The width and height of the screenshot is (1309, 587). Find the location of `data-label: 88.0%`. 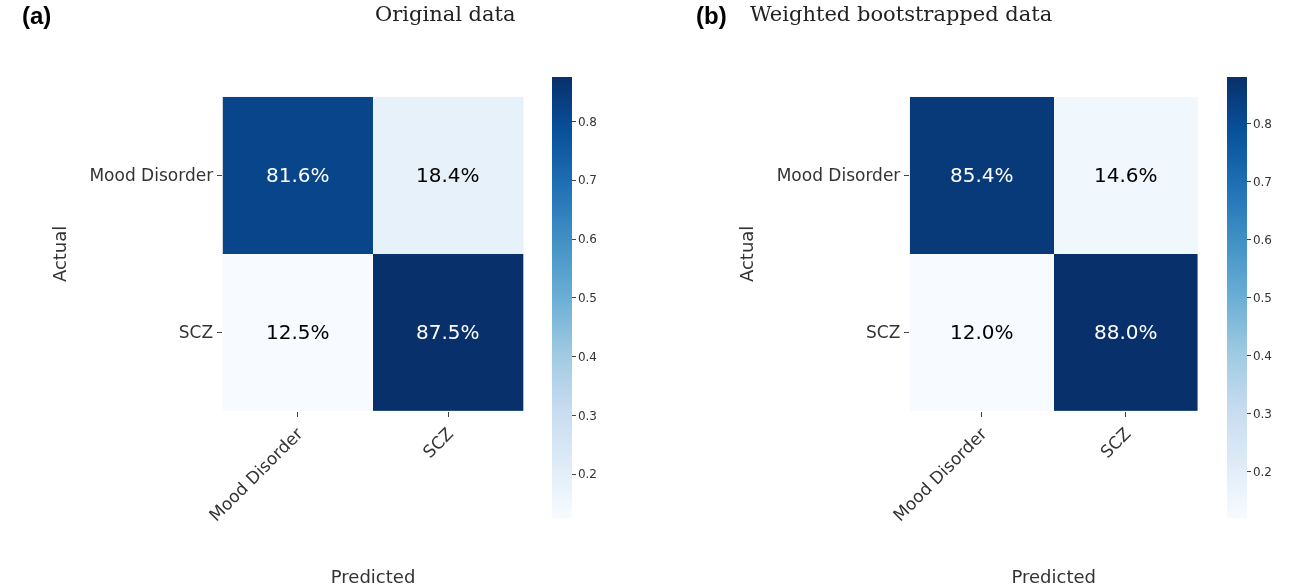

data-label: 88.0% is located at coordinates (1126, 332).